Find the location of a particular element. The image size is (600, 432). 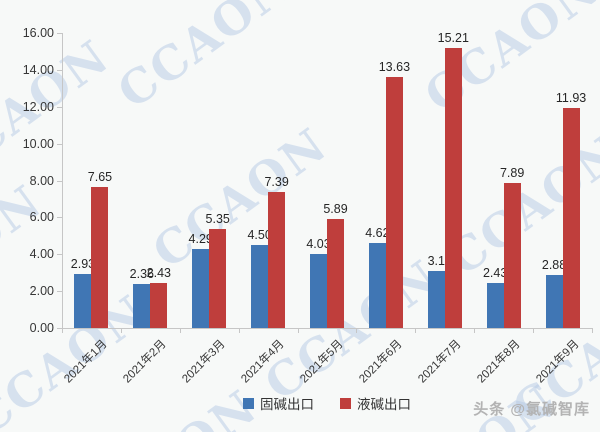

bar-value-label: 15.21 is located at coordinates (453, 37).